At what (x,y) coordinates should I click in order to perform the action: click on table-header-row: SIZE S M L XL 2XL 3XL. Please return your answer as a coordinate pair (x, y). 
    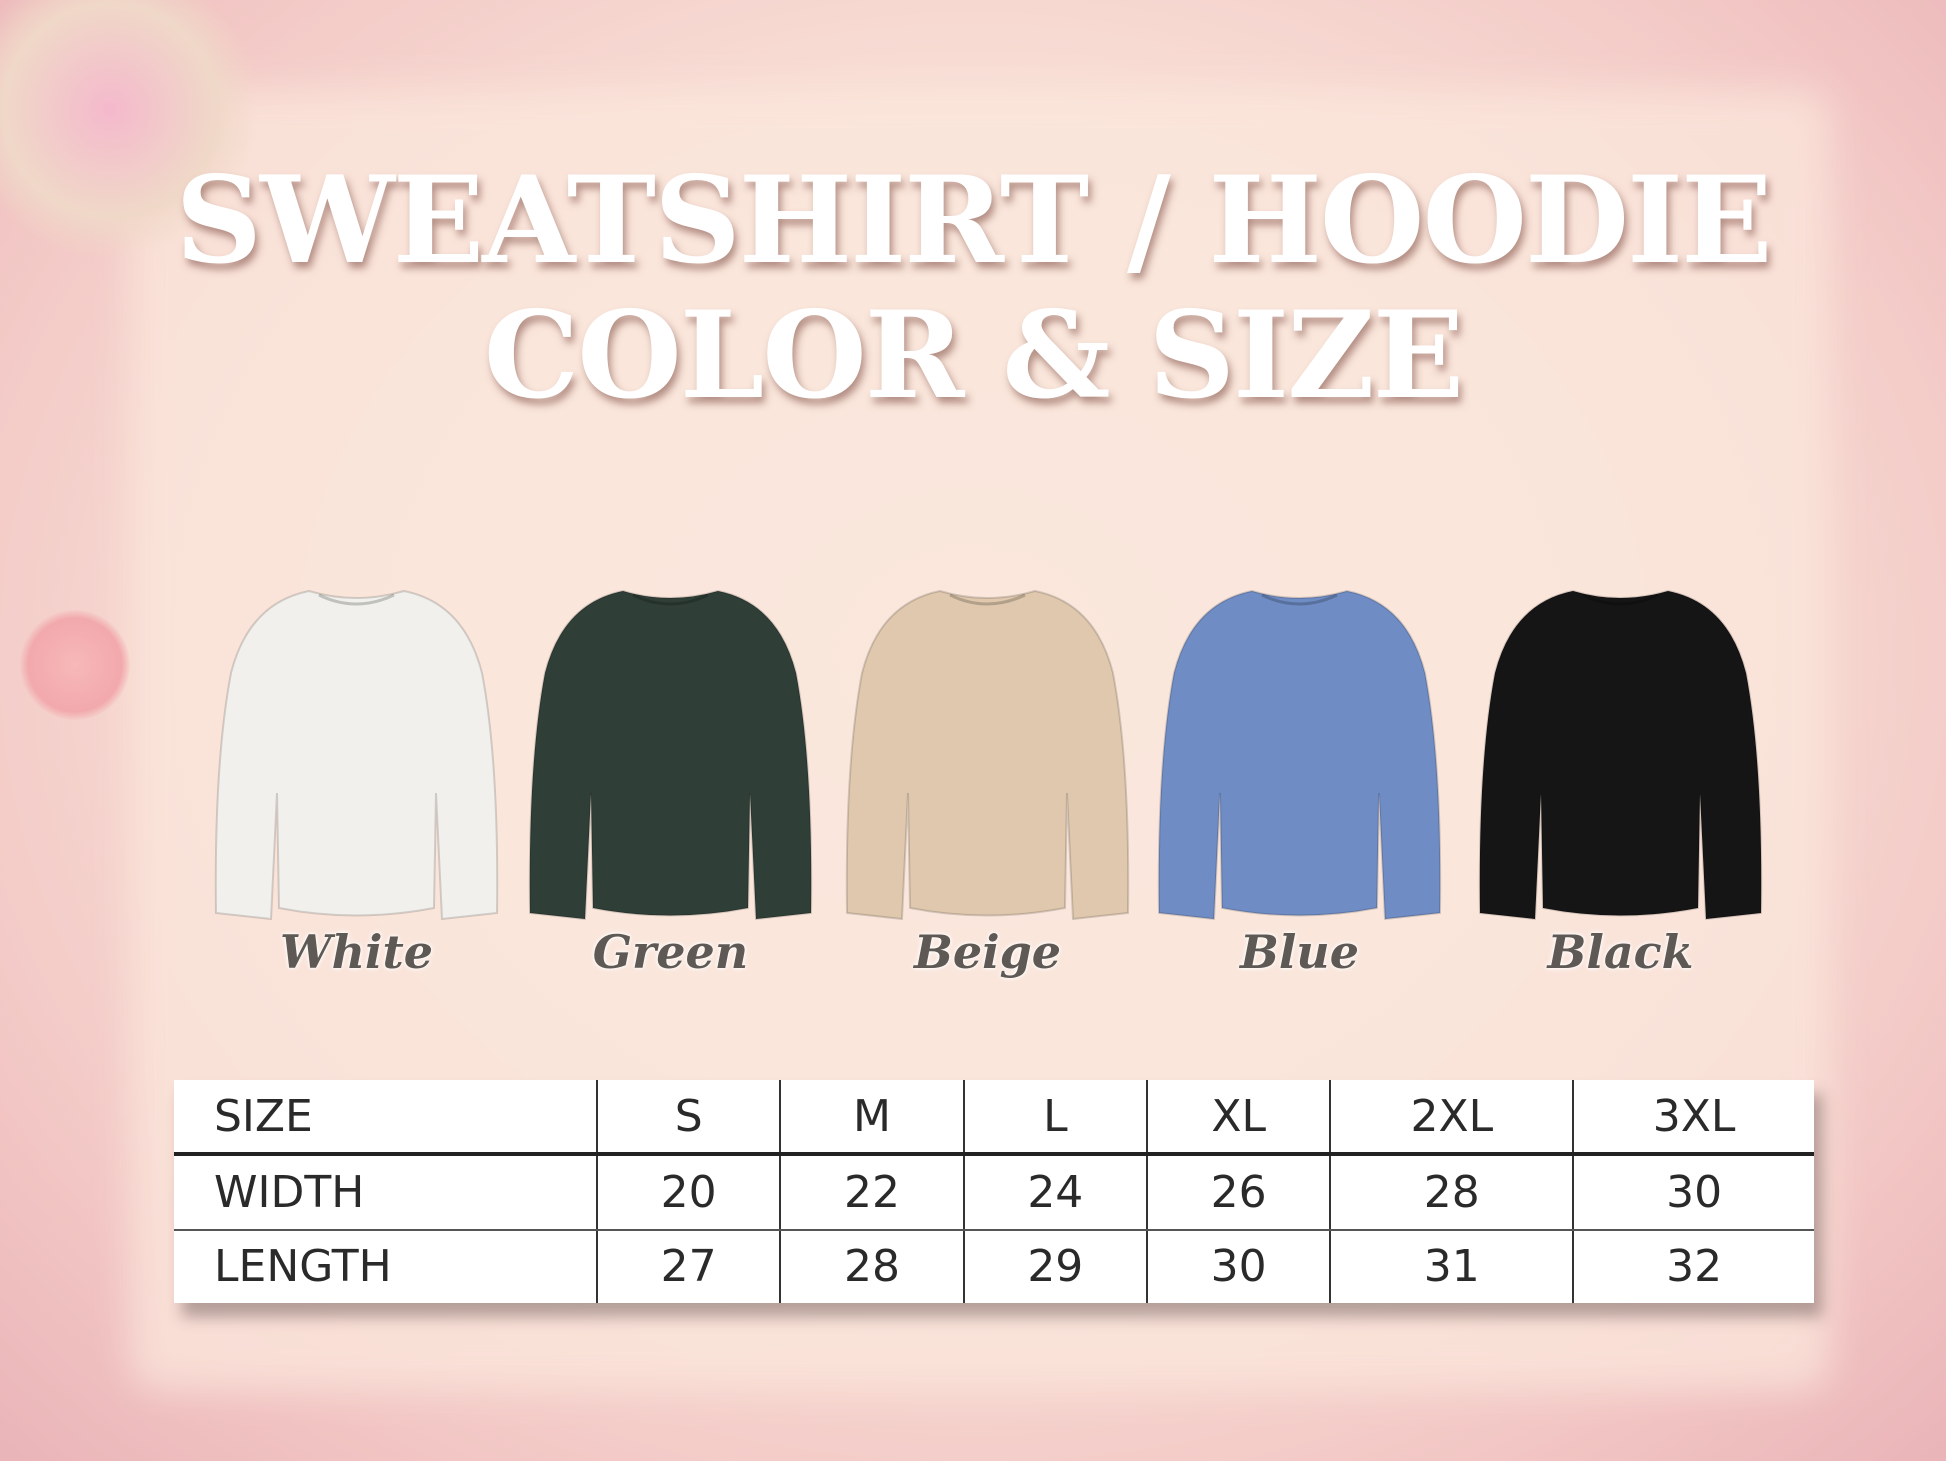
    Looking at the image, I should click on (994, 1118).